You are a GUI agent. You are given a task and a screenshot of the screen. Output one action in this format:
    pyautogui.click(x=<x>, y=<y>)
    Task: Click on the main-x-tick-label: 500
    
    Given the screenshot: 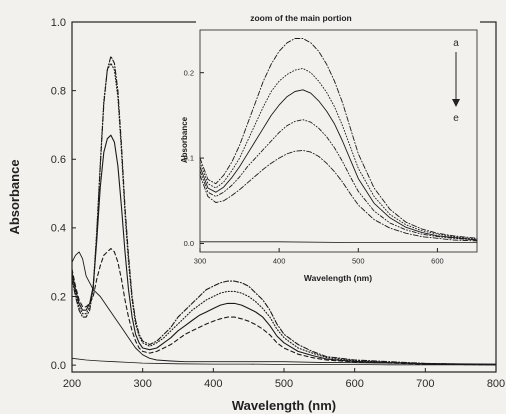 What is the action you would take?
    pyautogui.click(x=284, y=384)
    